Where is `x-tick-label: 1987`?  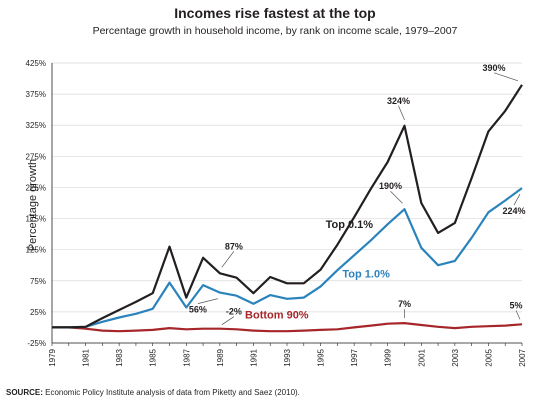 x-tick-label: 1987 is located at coordinates (186, 357).